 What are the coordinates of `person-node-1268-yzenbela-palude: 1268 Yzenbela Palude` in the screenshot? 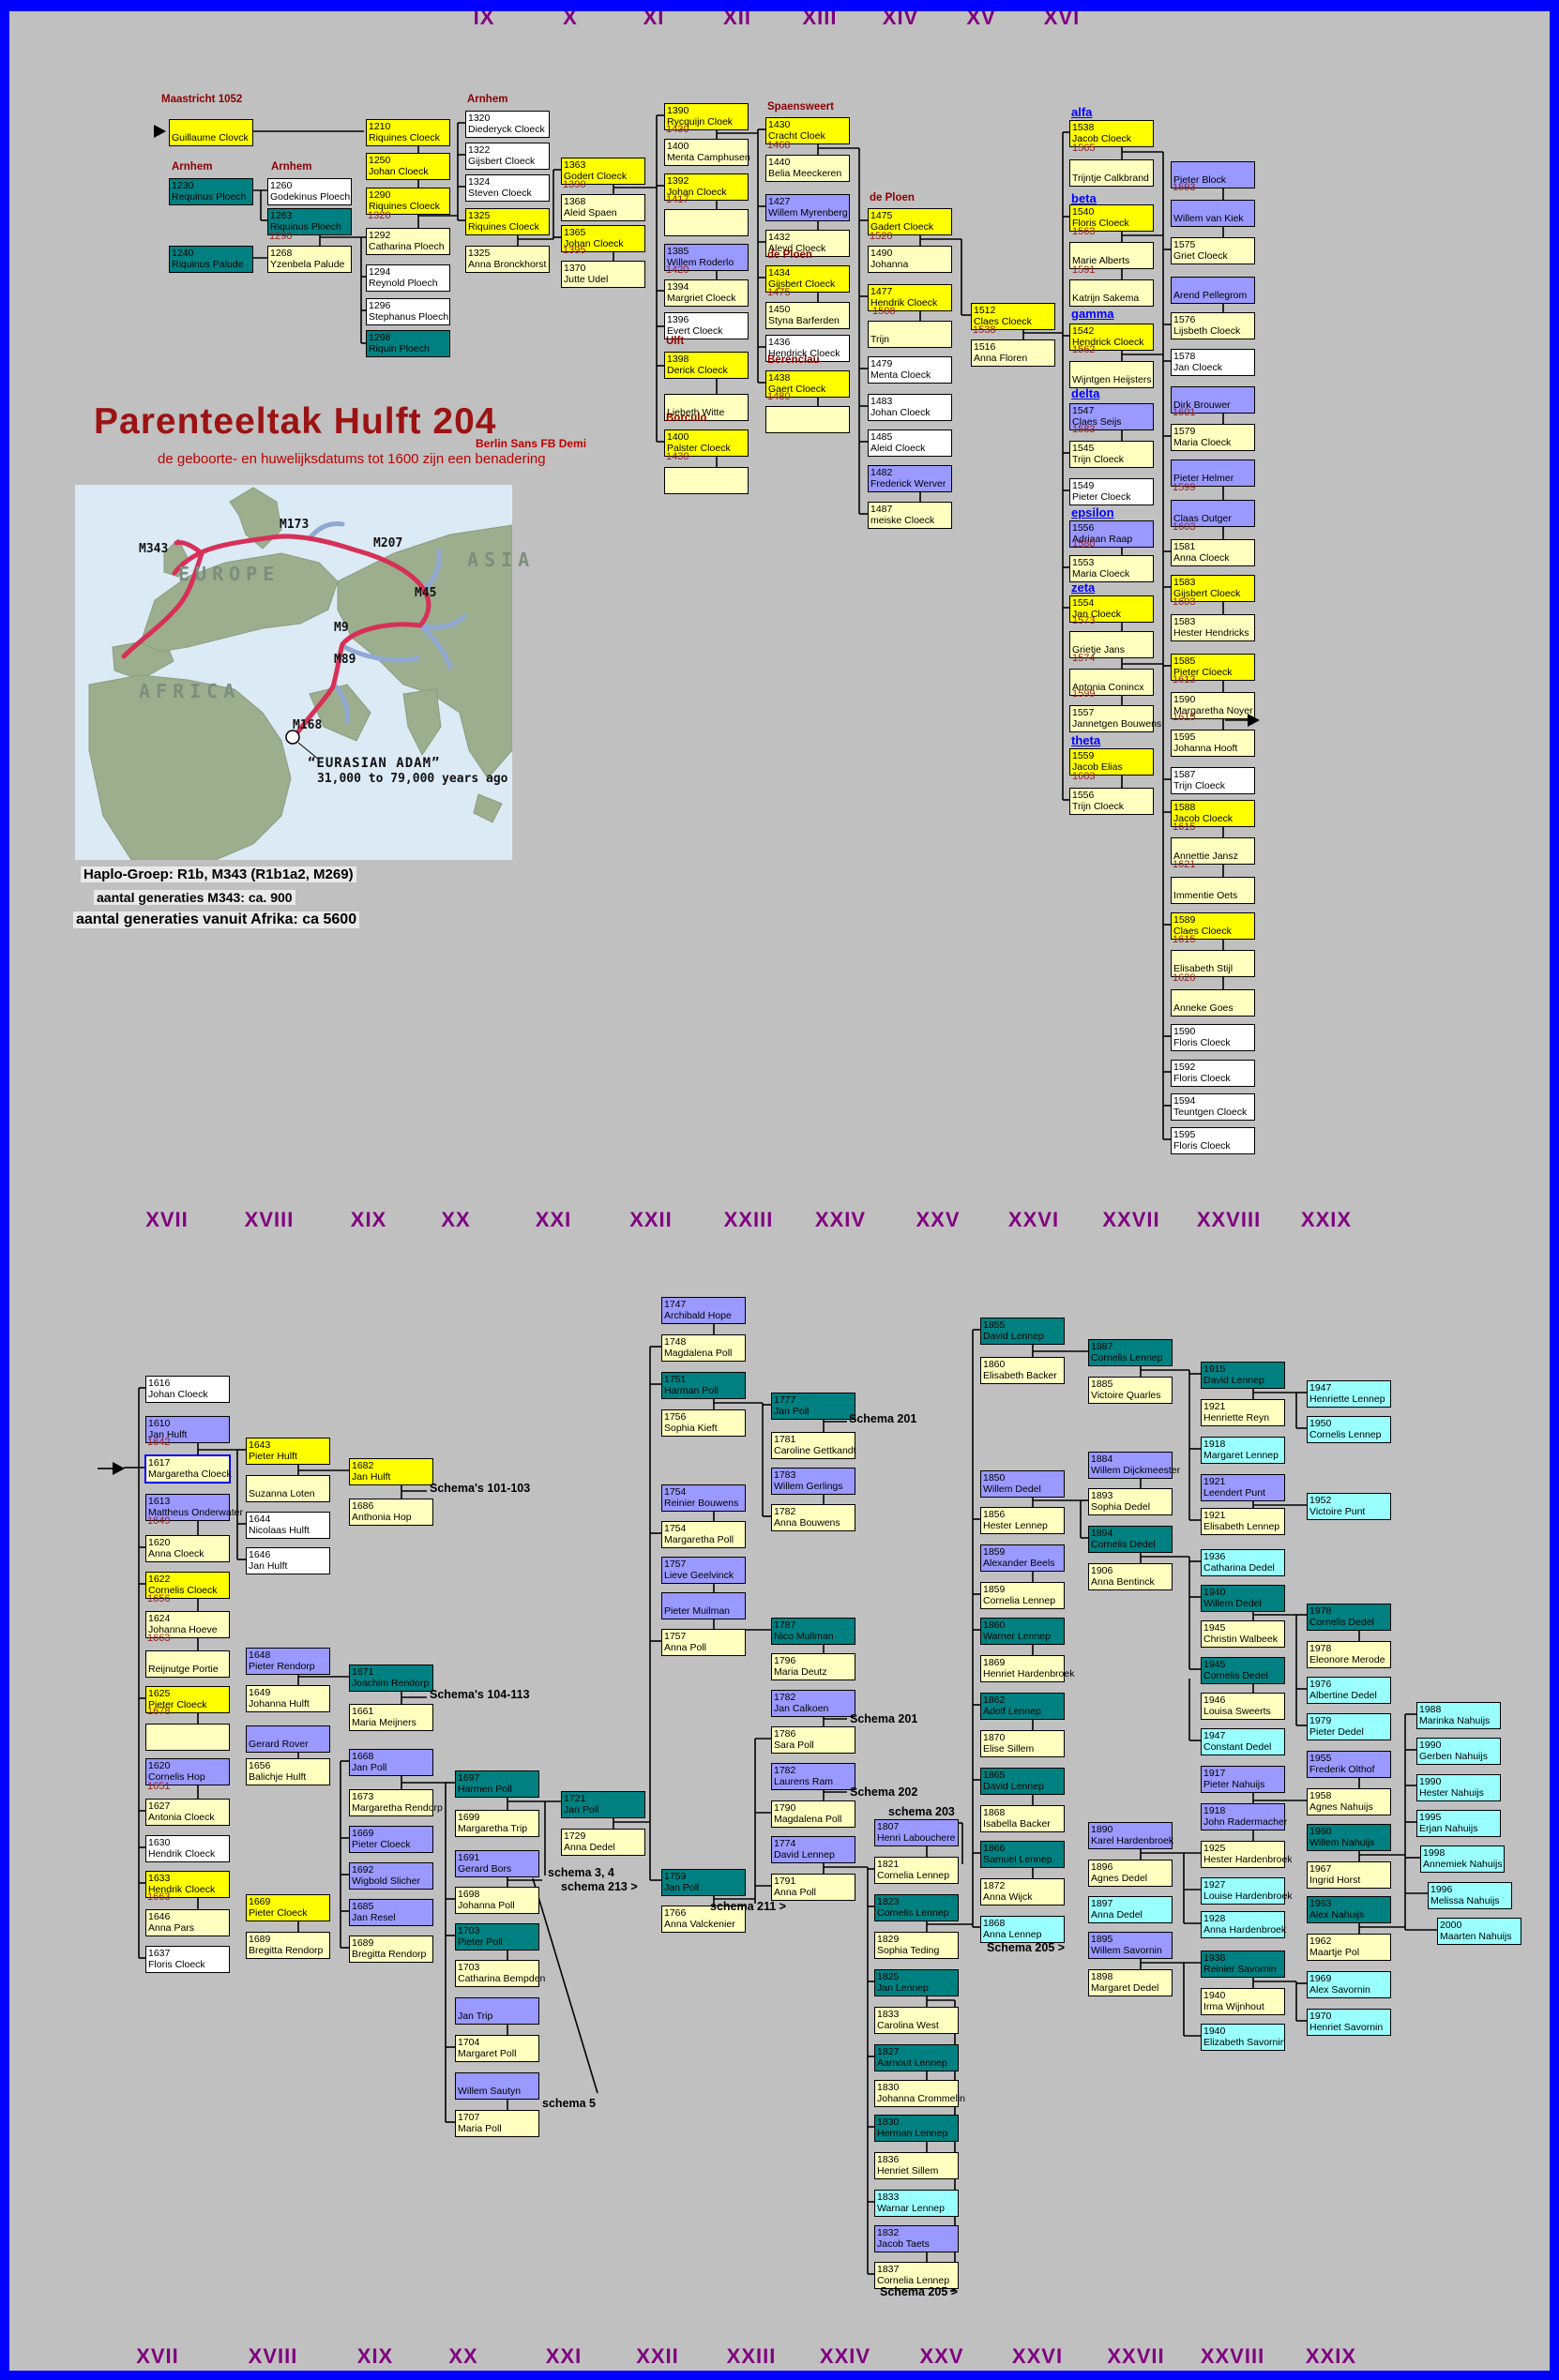 It's located at (309, 259).